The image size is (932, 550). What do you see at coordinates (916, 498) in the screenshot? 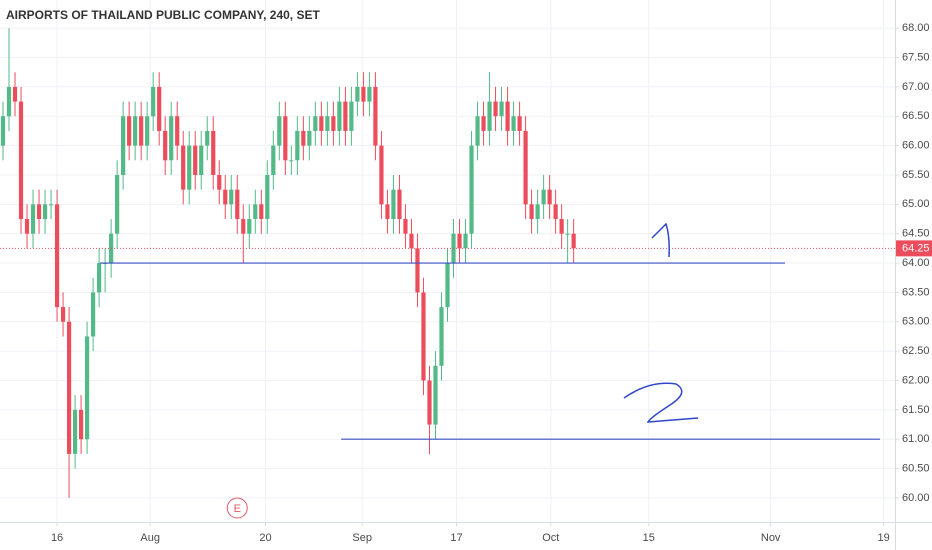
I see `y-tick-label: 60.00` at bounding box center [916, 498].